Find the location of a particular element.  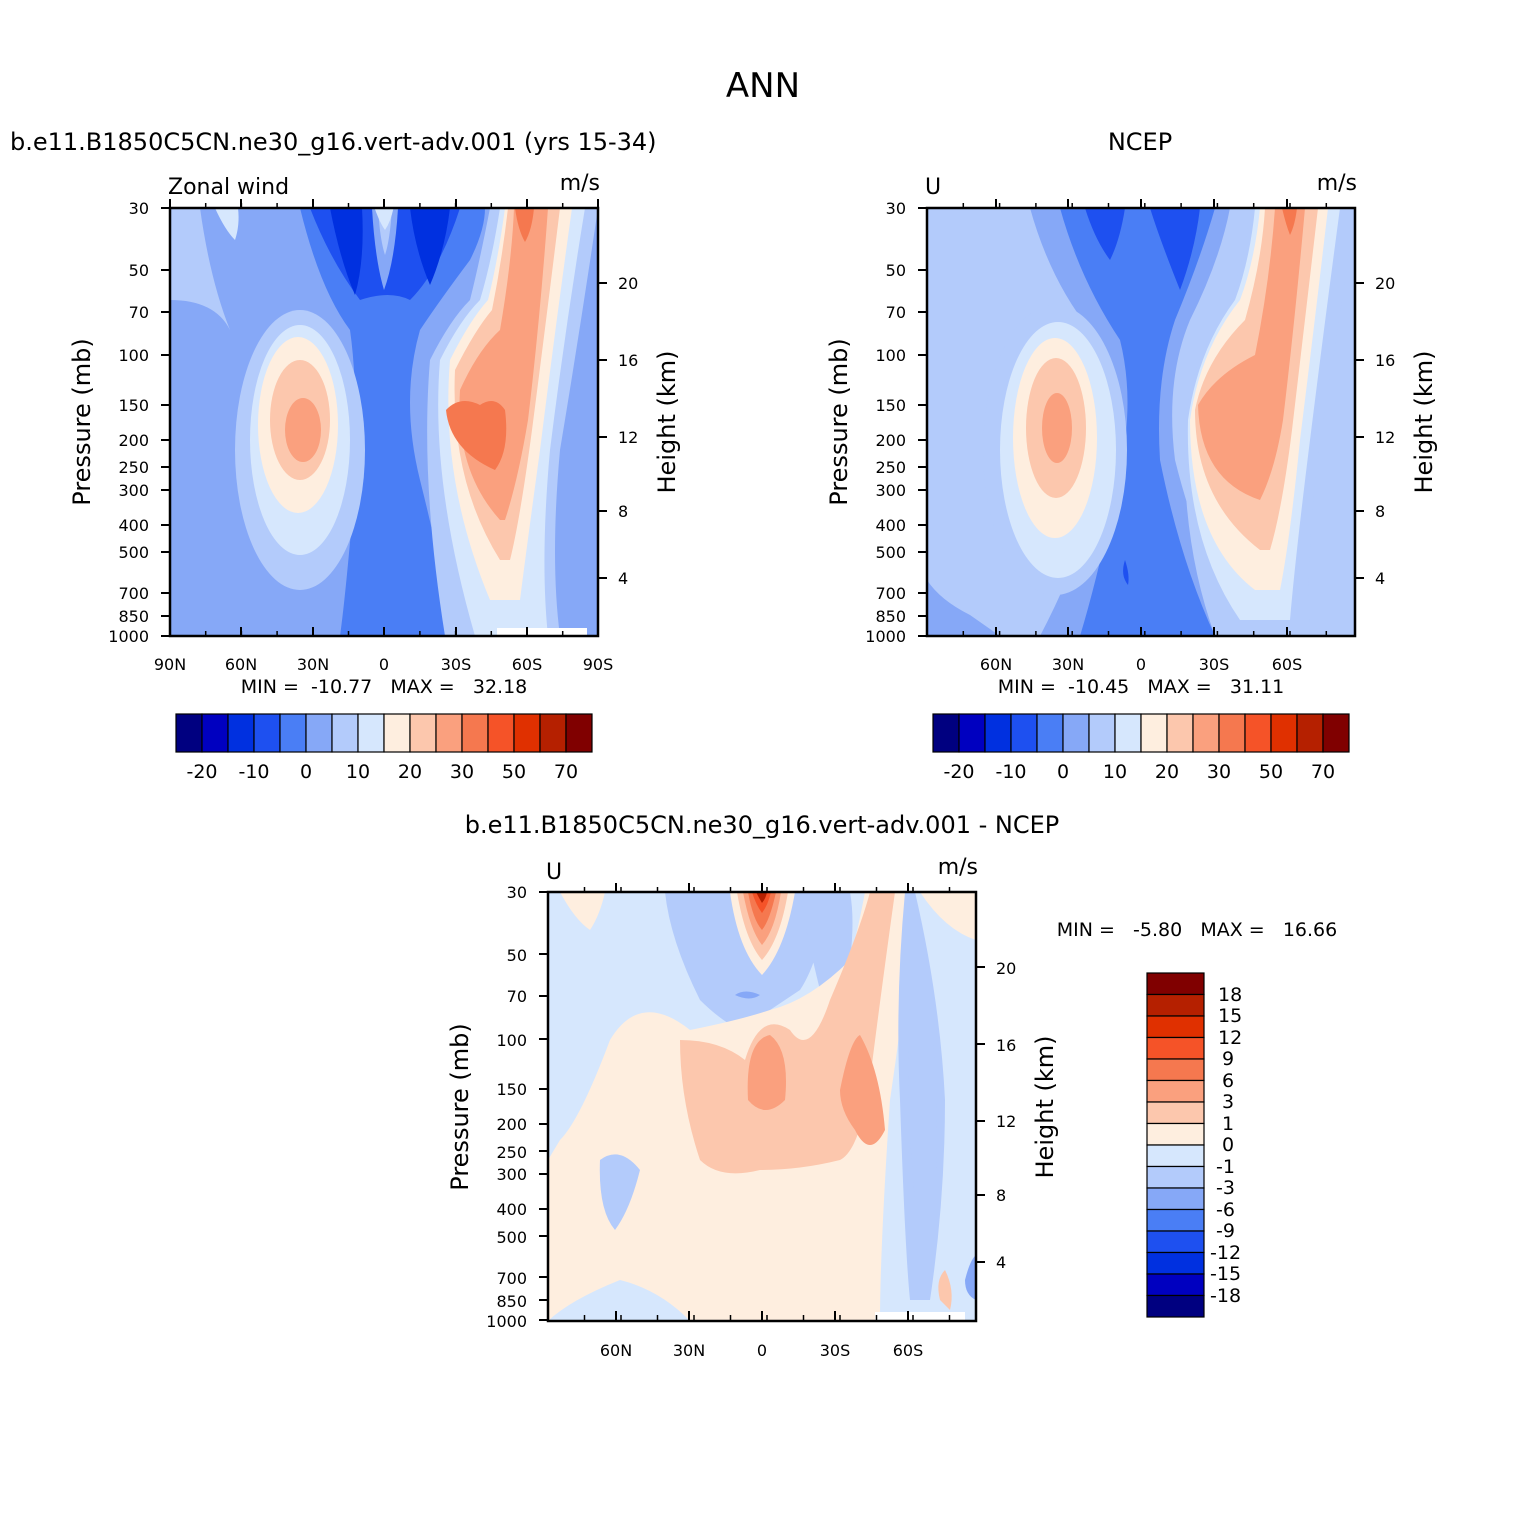

panel-ncep-title: NCEP is located at coordinates (1140, 142).